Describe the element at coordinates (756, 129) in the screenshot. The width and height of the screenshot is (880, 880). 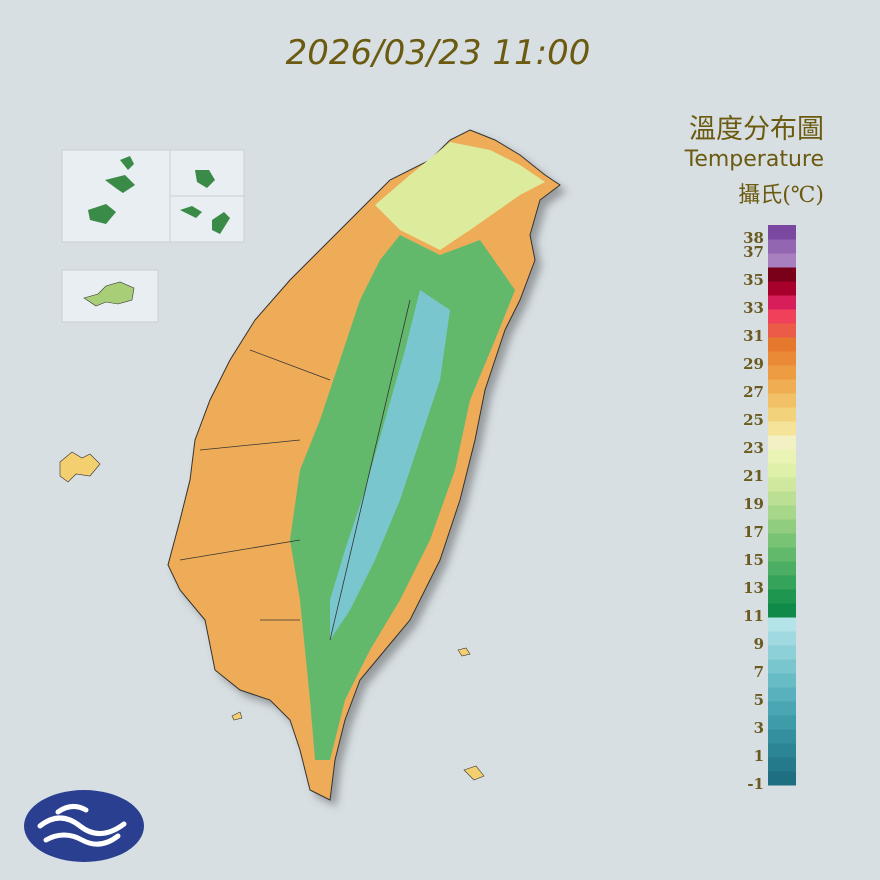
I see `legend-title: 溫度分布圖` at that location.